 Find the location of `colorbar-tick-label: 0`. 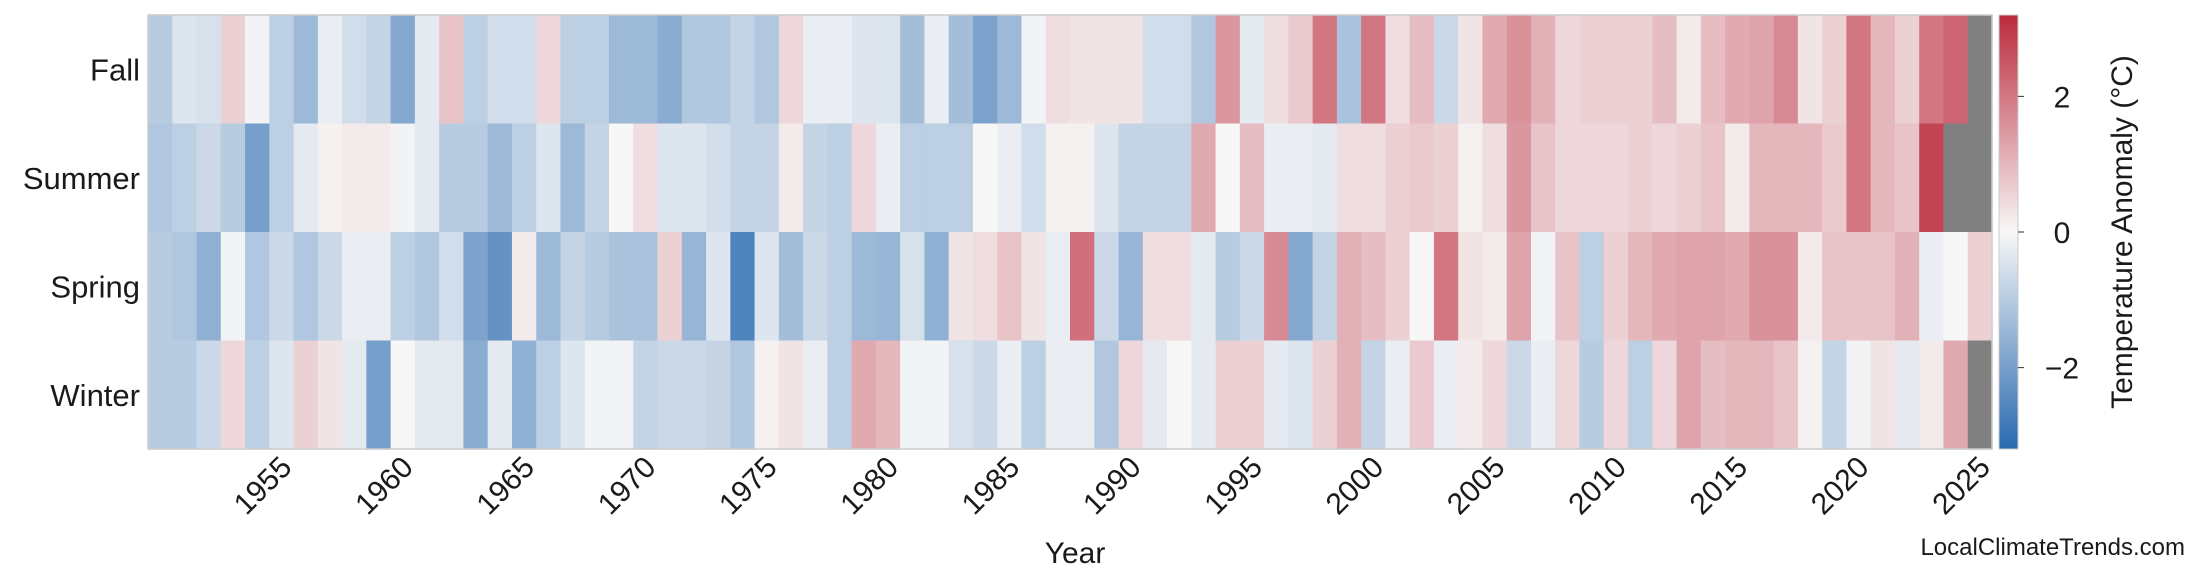

colorbar-tick-label: 0 is located at coordinates (2062, 233).